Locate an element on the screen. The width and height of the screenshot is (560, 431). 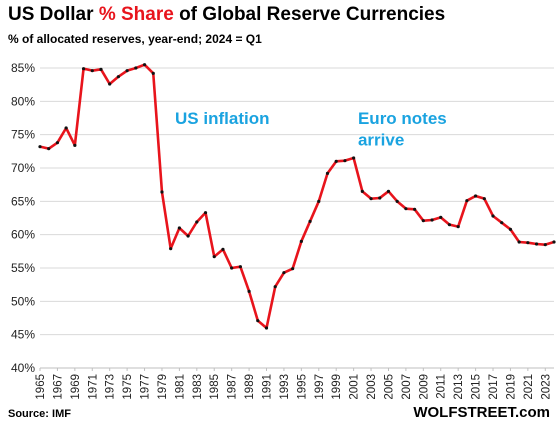
y-axis-tick-labels: 40% 45% 50% 55% 60% 65% 70% 75% 80% 85% is located at coordinates (23, 218).